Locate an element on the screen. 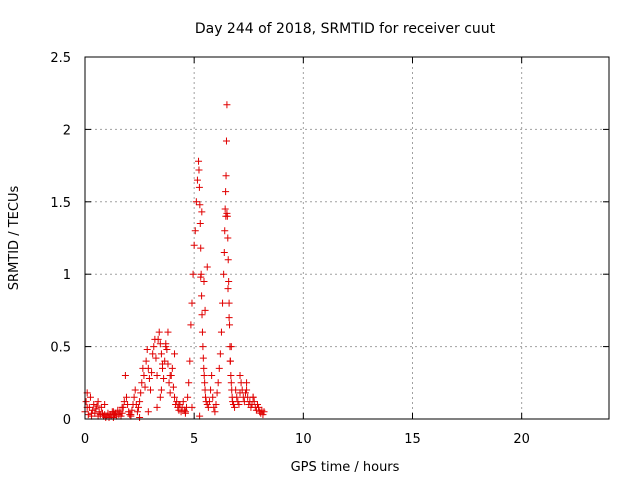 Image resolution: width=640 pixels, height=480 pixels. x-tick-label: 0 is located at coordinates (85, 439).